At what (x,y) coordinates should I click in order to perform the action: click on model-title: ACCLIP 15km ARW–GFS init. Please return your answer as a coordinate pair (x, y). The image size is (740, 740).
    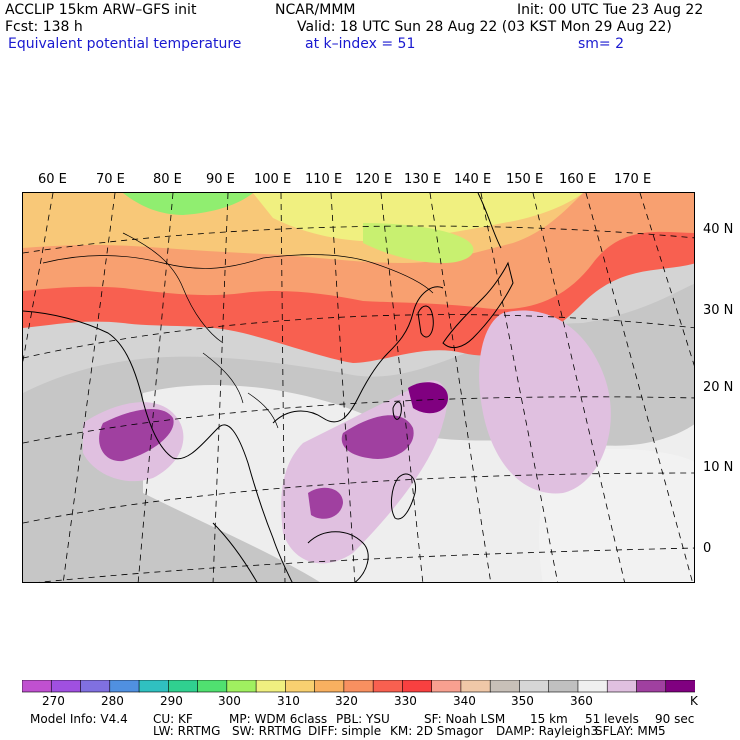
    Looking at the image, I should click on (101, 10).